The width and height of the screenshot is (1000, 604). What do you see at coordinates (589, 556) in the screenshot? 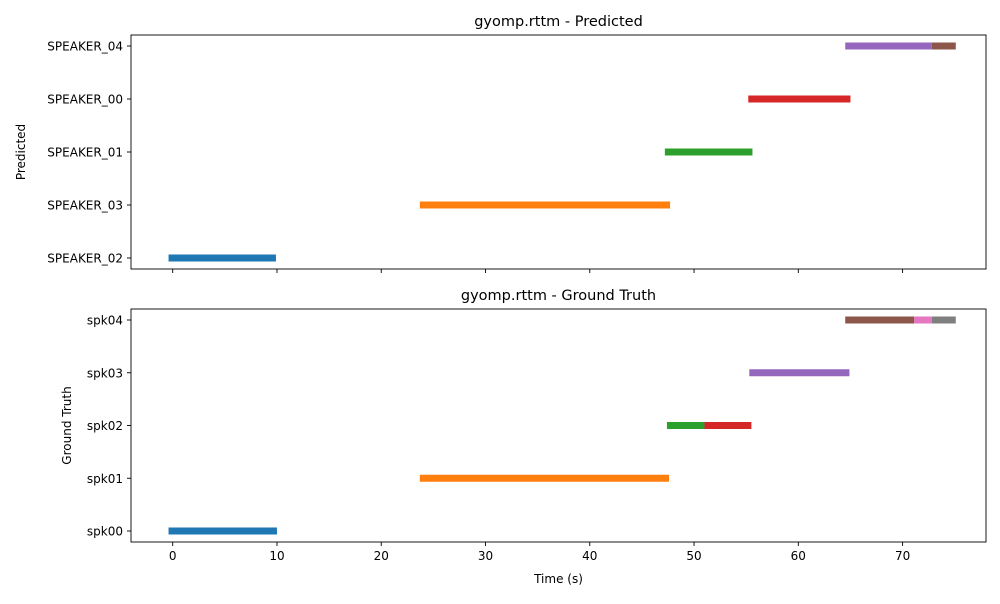
I see `x-tick-label: 40` at bounding box center [589, 556].